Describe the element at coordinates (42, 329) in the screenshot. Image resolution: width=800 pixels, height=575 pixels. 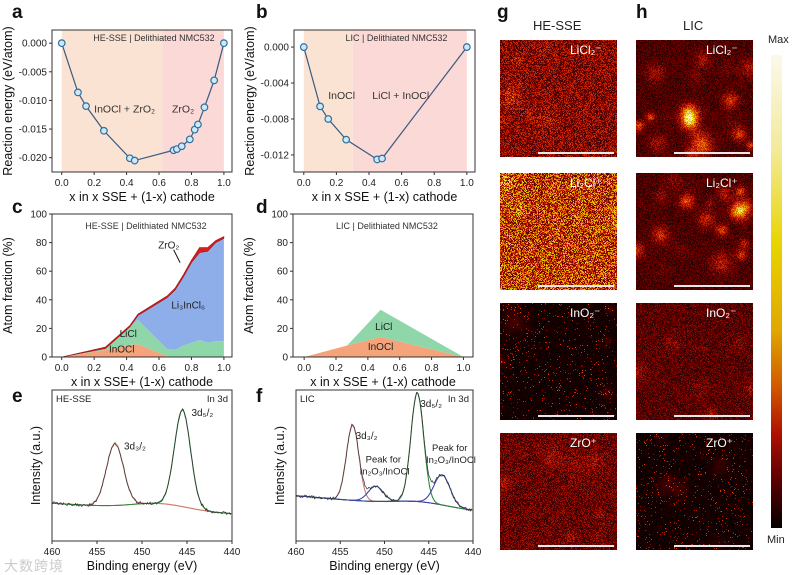
I see `y-tick-label: 20` at that location.